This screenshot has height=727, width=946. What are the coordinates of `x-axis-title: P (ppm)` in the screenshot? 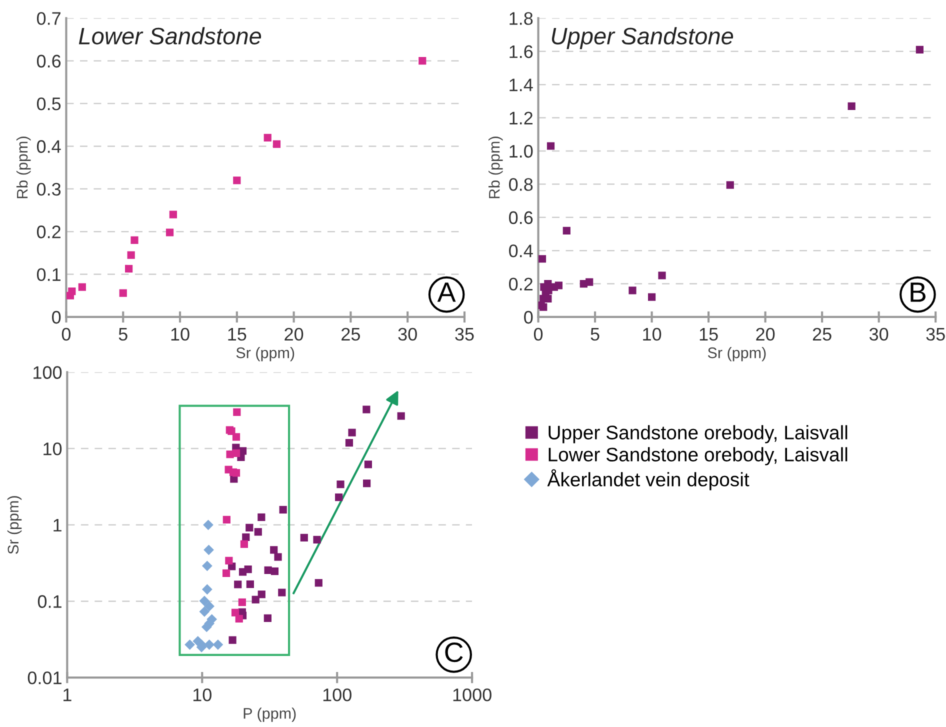 It's located at (270, 715).